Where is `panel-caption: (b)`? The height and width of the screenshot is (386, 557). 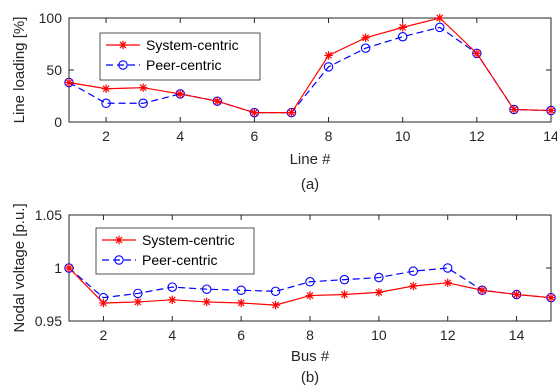 panel-caption: (b) is located at coordinates (310, 377).